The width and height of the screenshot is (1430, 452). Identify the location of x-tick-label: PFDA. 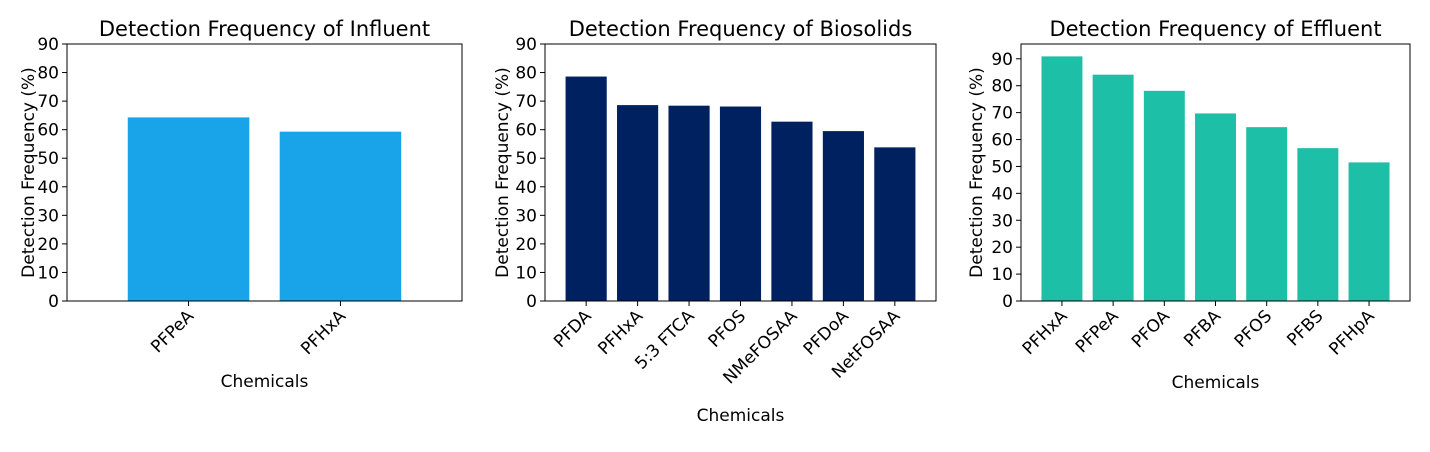
(573, 329).